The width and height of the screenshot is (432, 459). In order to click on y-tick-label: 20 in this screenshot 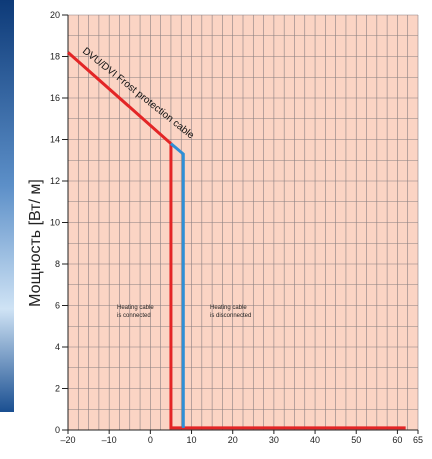, I will do `click(55, 15)`.